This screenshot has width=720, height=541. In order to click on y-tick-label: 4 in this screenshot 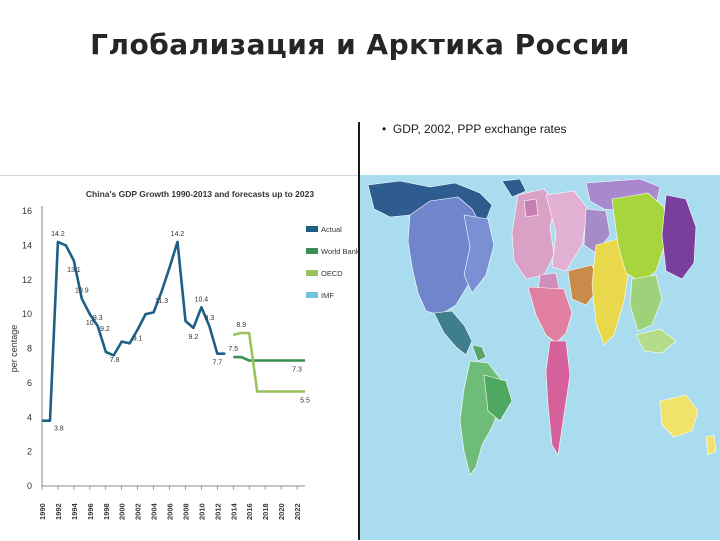, I will do `click(29, 417)`.